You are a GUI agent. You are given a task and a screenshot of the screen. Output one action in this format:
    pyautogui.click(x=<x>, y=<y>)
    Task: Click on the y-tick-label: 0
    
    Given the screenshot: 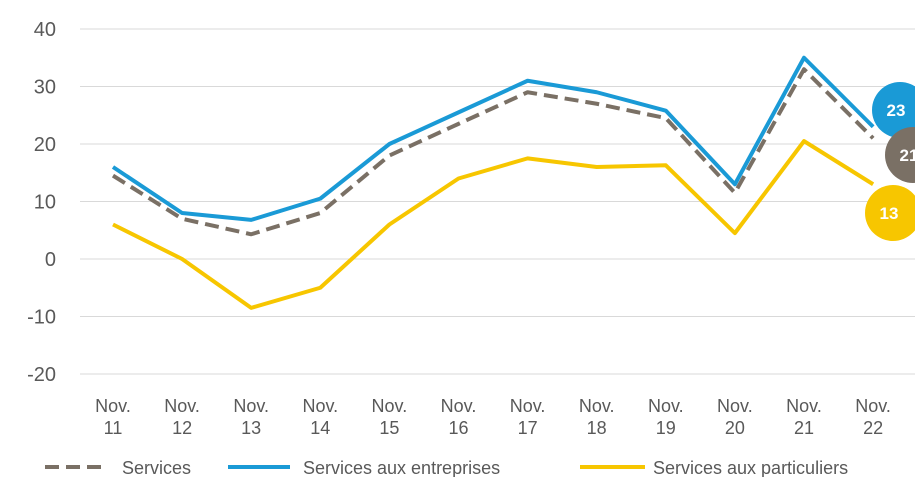 What is the action you would take?
    pyautogui.click(x=50, y=260)
    